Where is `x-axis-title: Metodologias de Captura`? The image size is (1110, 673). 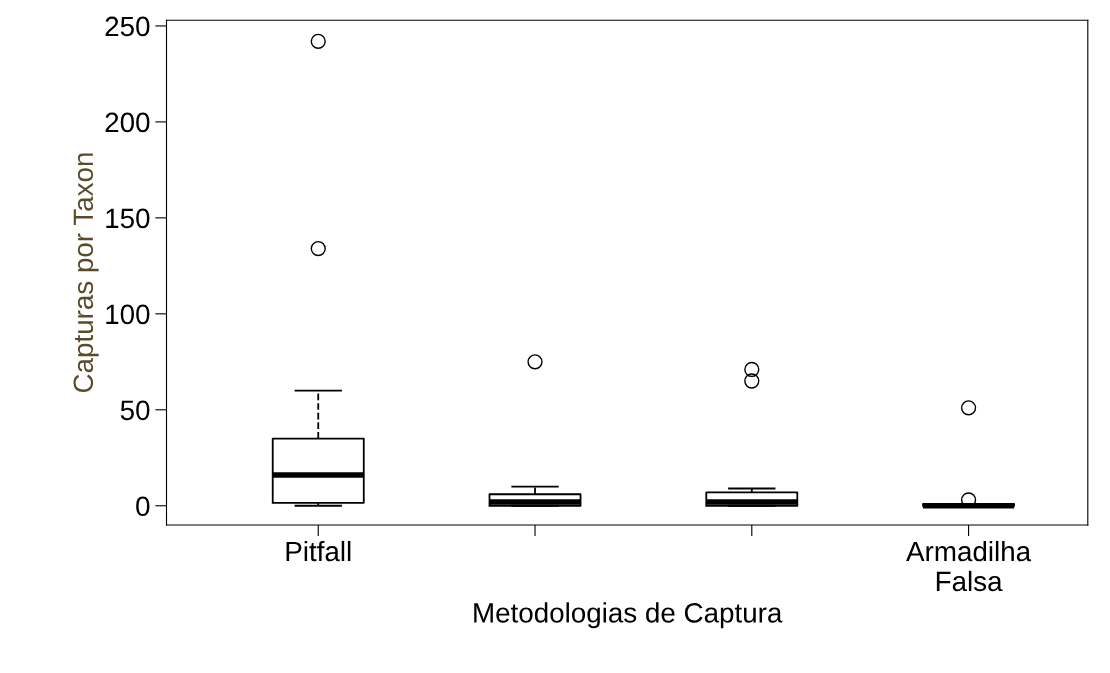
x-axis-title: Metodologias de Captura is located at coordinates (628, 615).